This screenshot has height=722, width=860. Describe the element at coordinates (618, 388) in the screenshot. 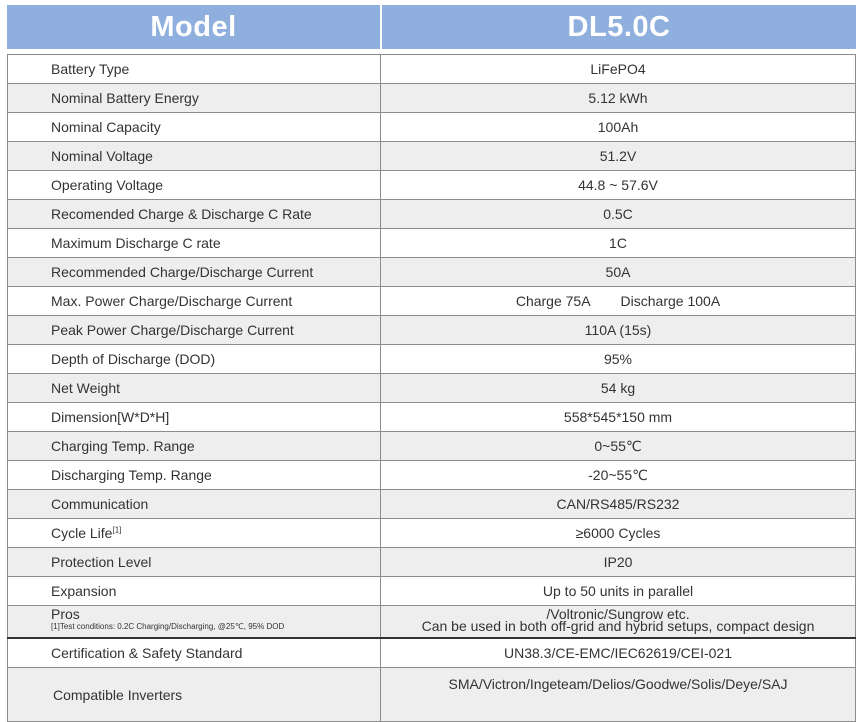

I see `row-value: 54 kg` at that location.